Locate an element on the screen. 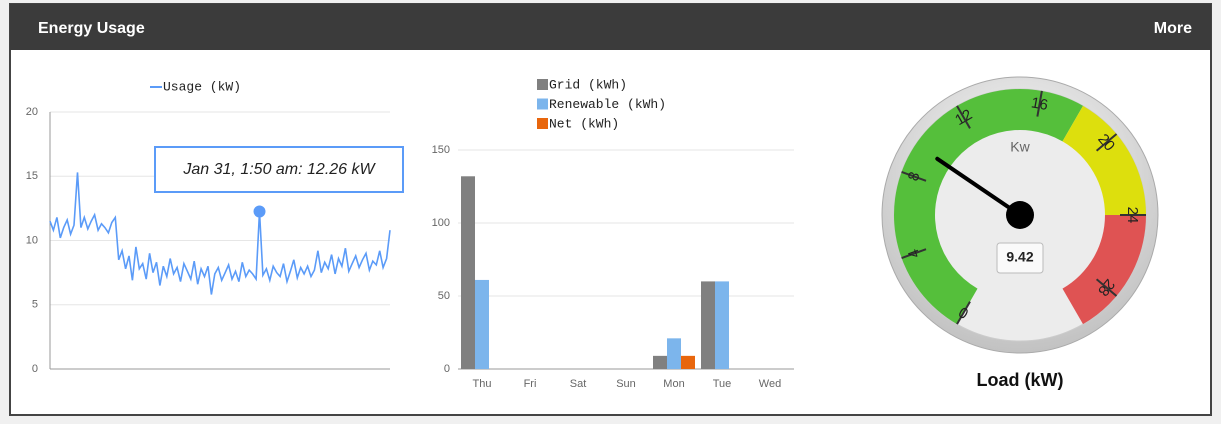 The height and width of the screenshot is (424, 1221). value-box is located at coordinates (1020, 258).